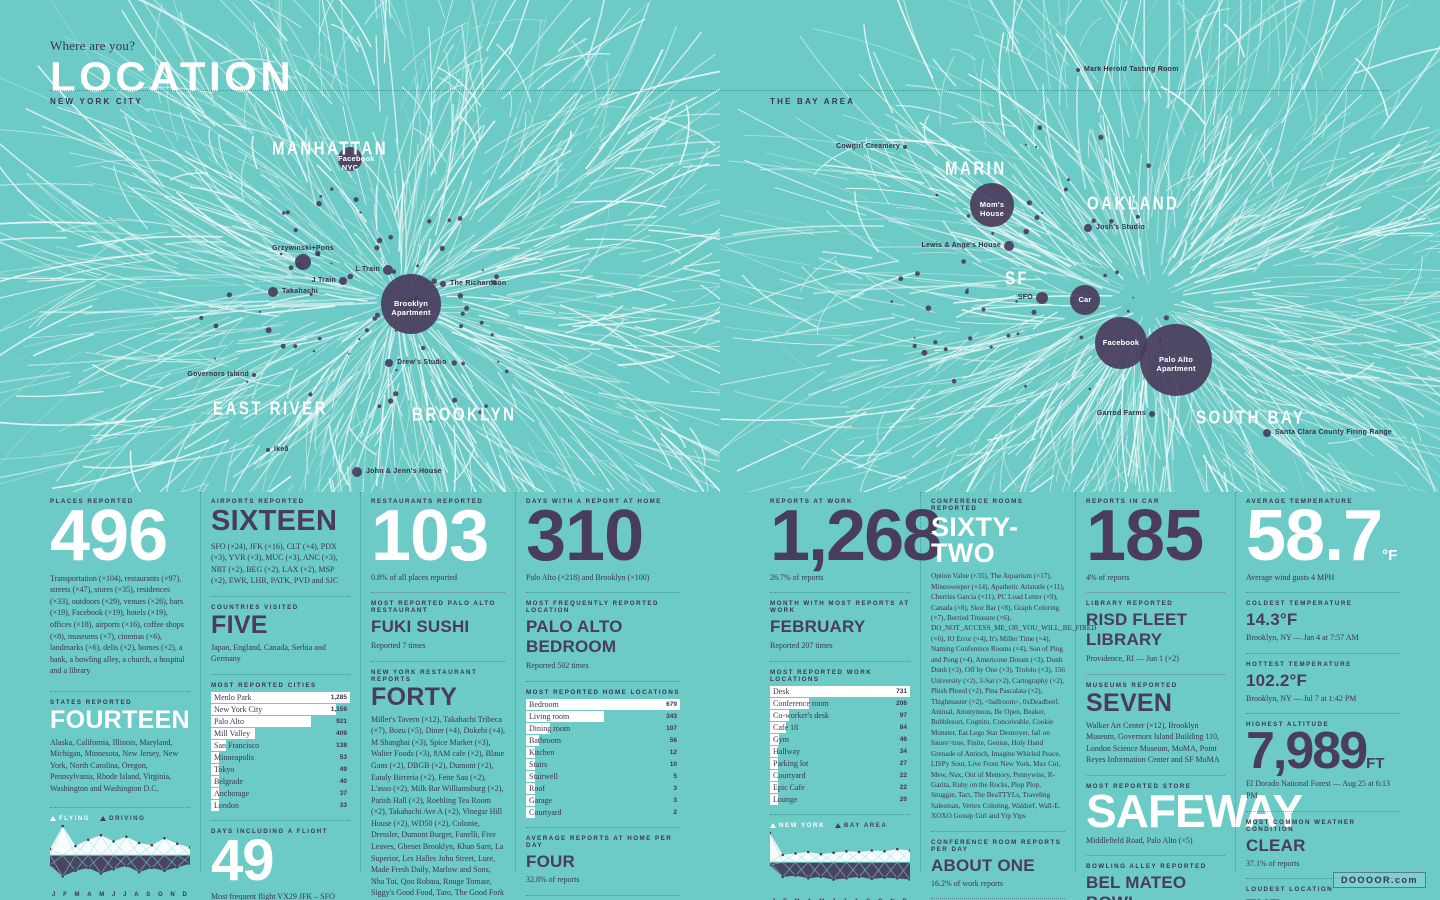  Describe the element at coordinates (341, 734) in the screenshot. I see `row-value: 409` at that location.